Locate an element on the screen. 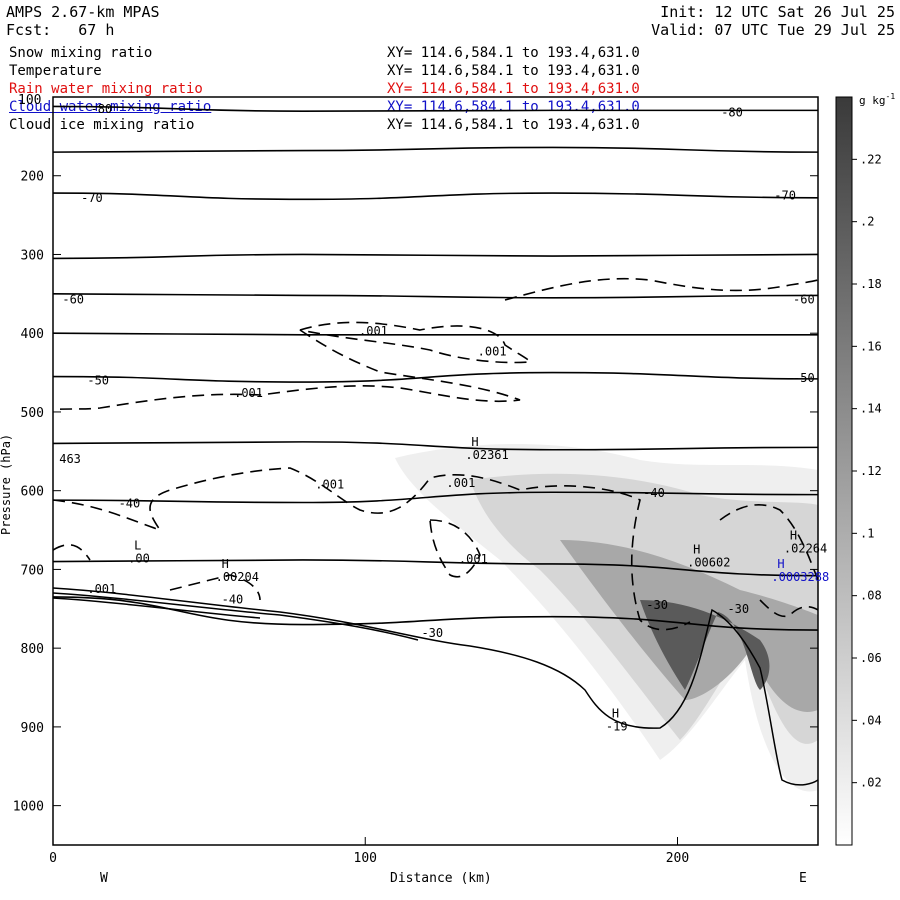 This screenshot has width=900, height=900. colorbar-tick-label: .18 is located at coordinates (871, 284).